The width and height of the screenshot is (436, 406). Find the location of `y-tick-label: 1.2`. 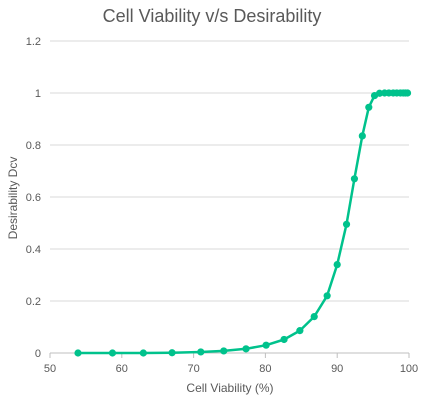

y-tick-label: 1.2 is located at coordinates (33, 42).